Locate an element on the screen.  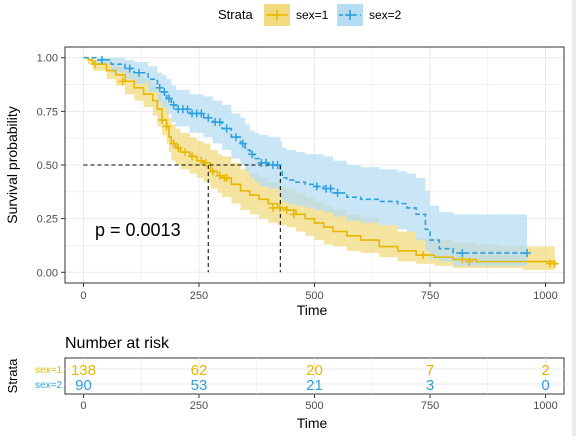
risk-row-label: sex=1 is located at coordinates (48, 370).